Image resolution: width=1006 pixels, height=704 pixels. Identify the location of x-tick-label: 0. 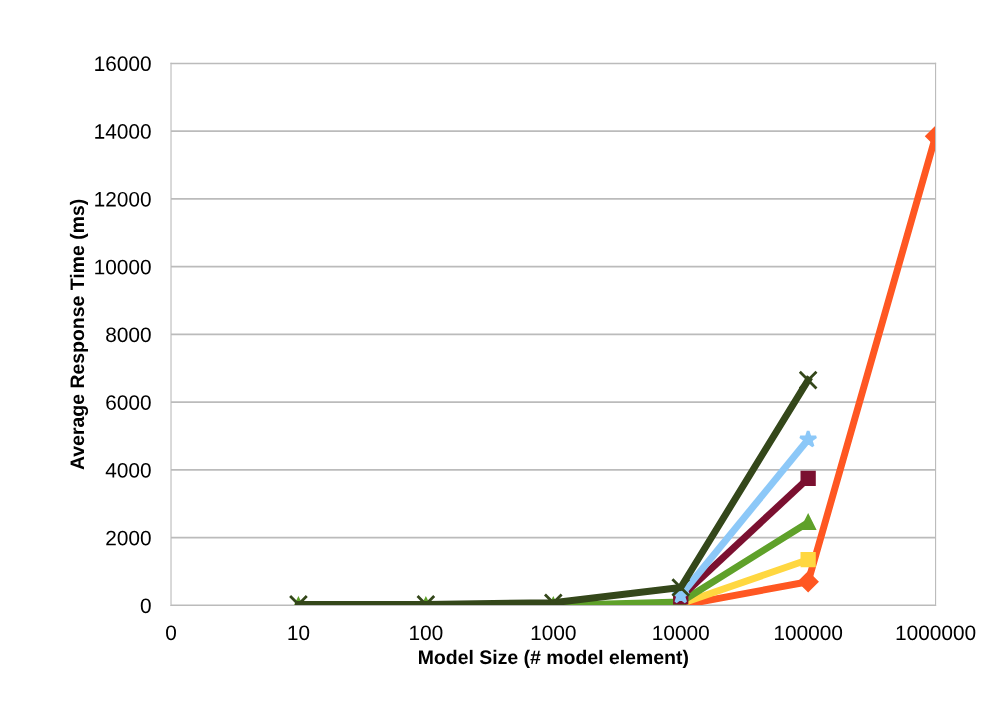
(171, 633).